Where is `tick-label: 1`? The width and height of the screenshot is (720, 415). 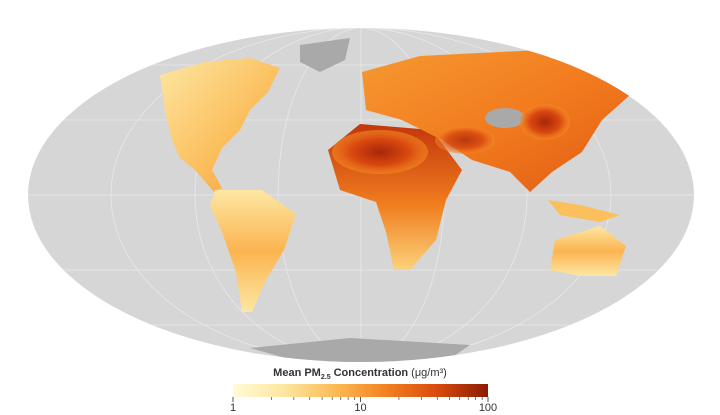
tick-label: 1 is located at coordinates (233, 408).